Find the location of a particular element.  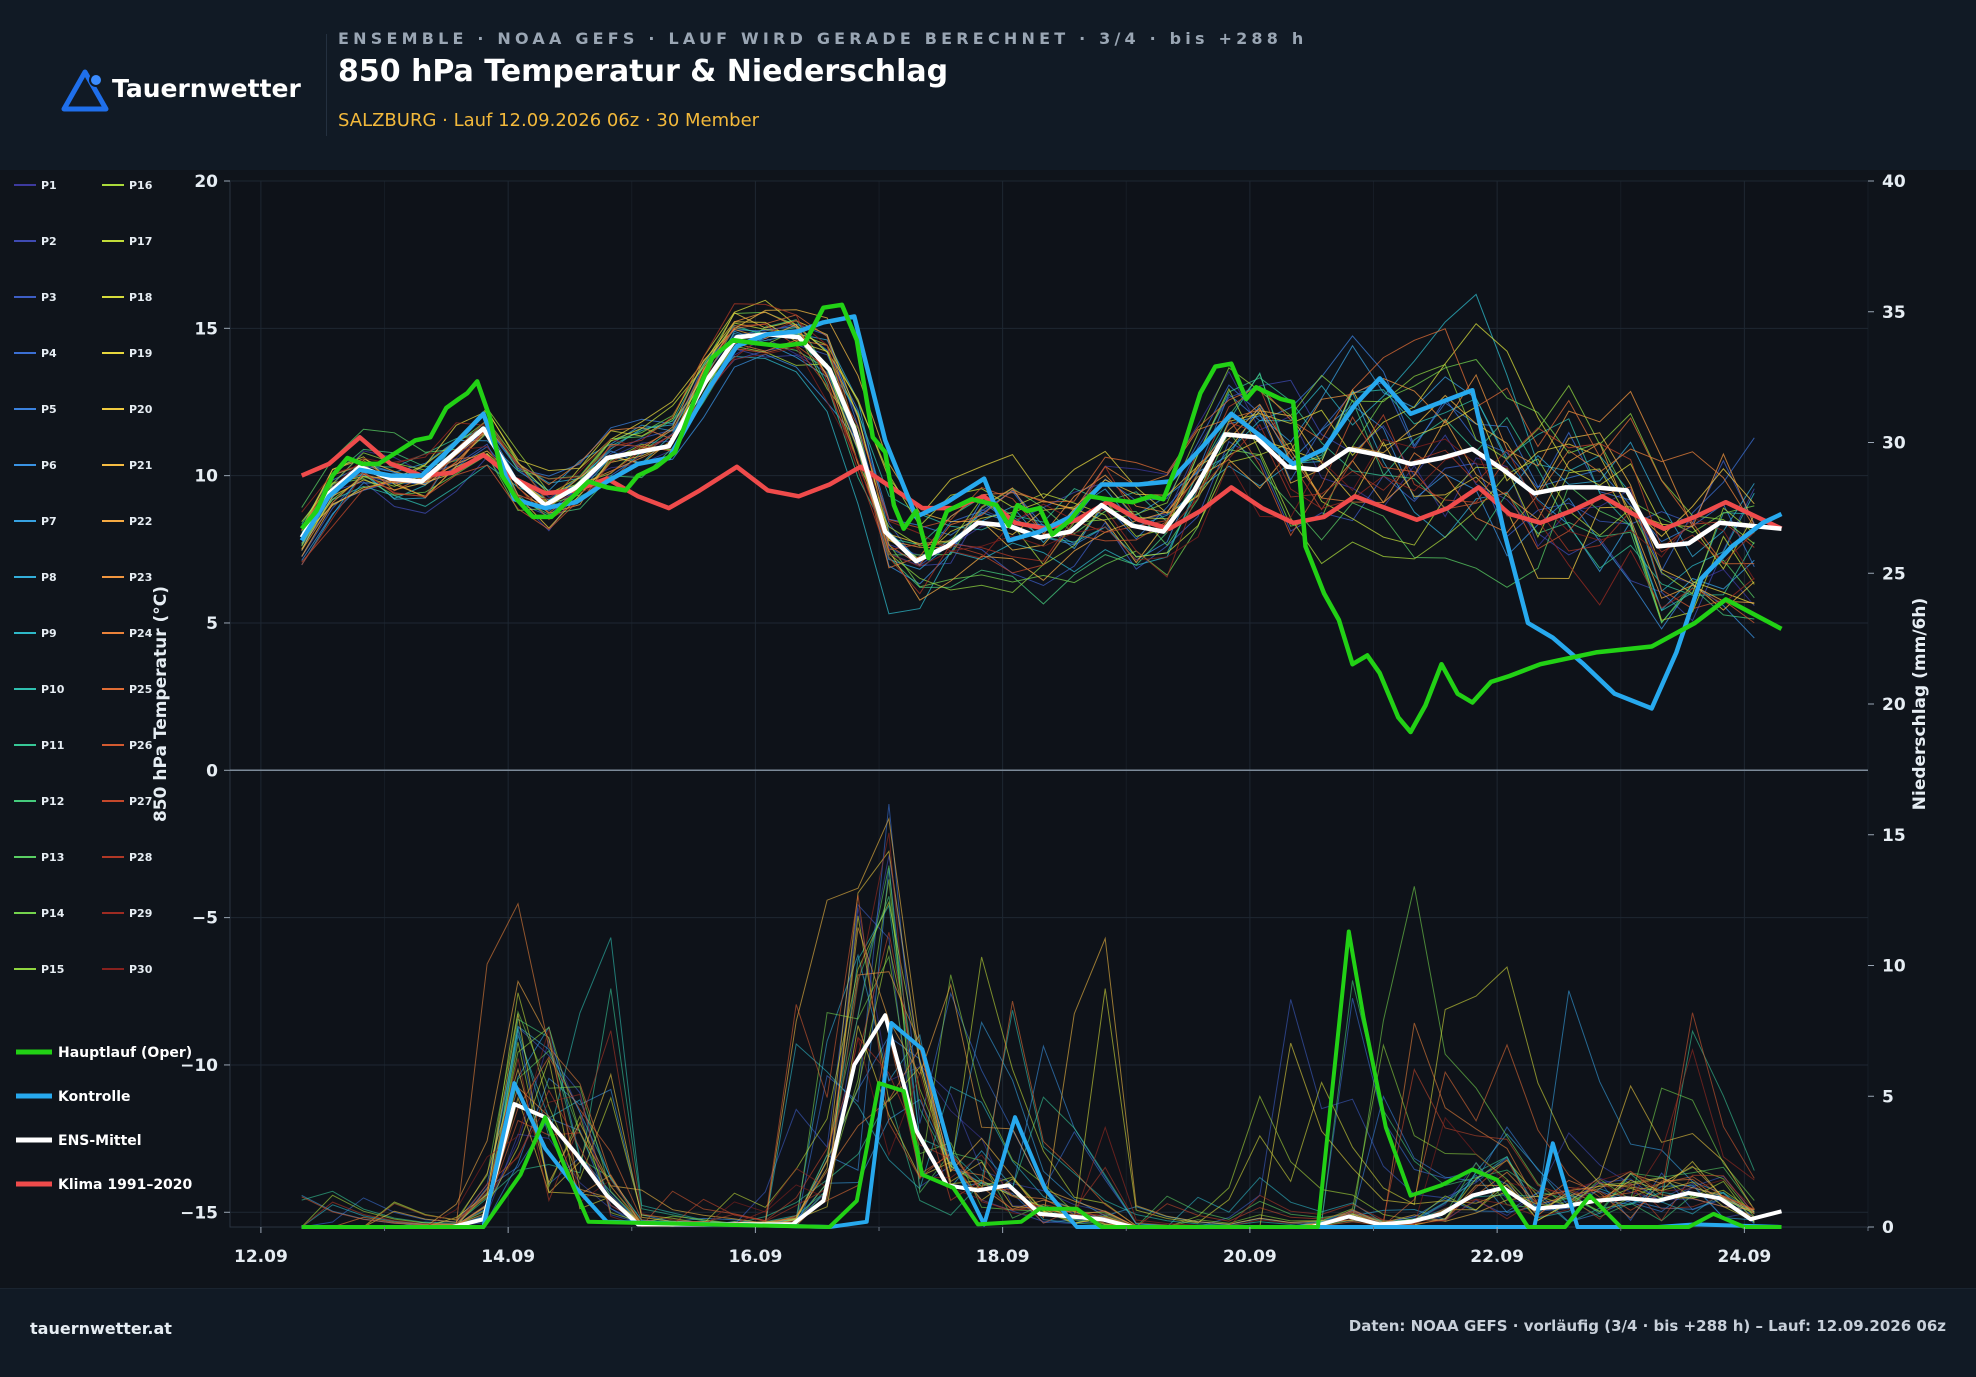

y-left-tick-label: −10 is located at coordinates (199, 1066).